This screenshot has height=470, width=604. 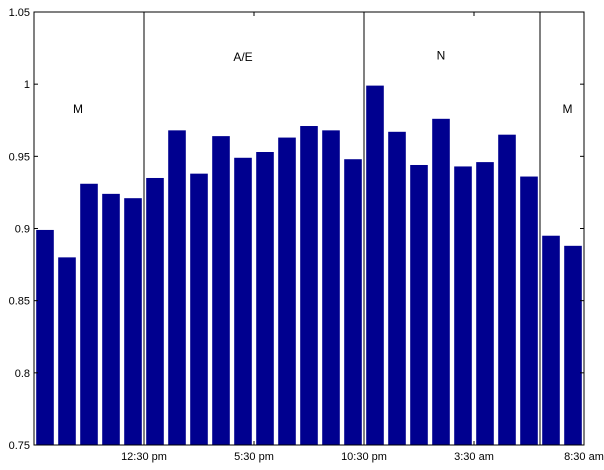 What do you see at coordinates (19, 13) in the screenshot?
I see `y-tick-label: 1.05` at bounding box center [19, 13].